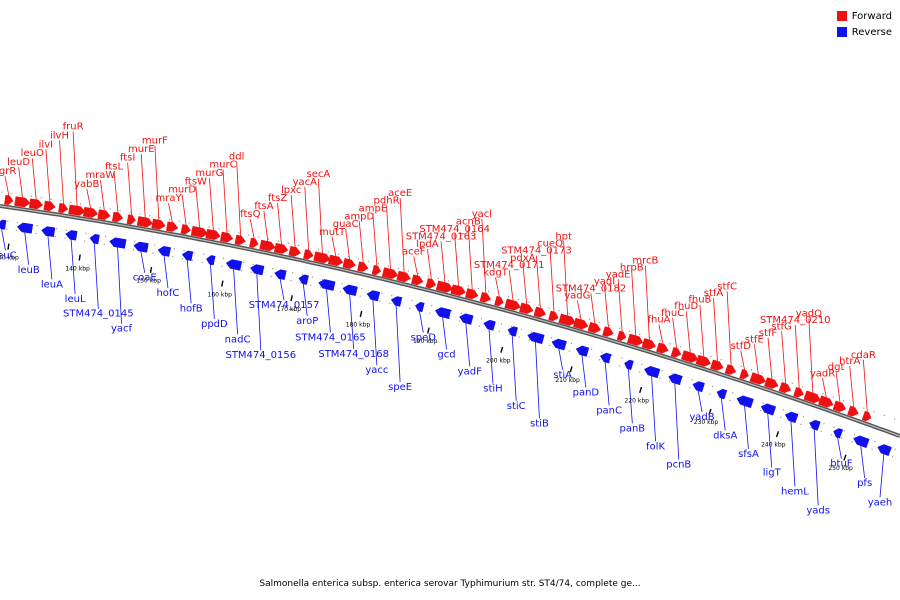  Describe the element at coordinates (279, 223) in the screenshot. I see `leader-line-ftsz` at that location.